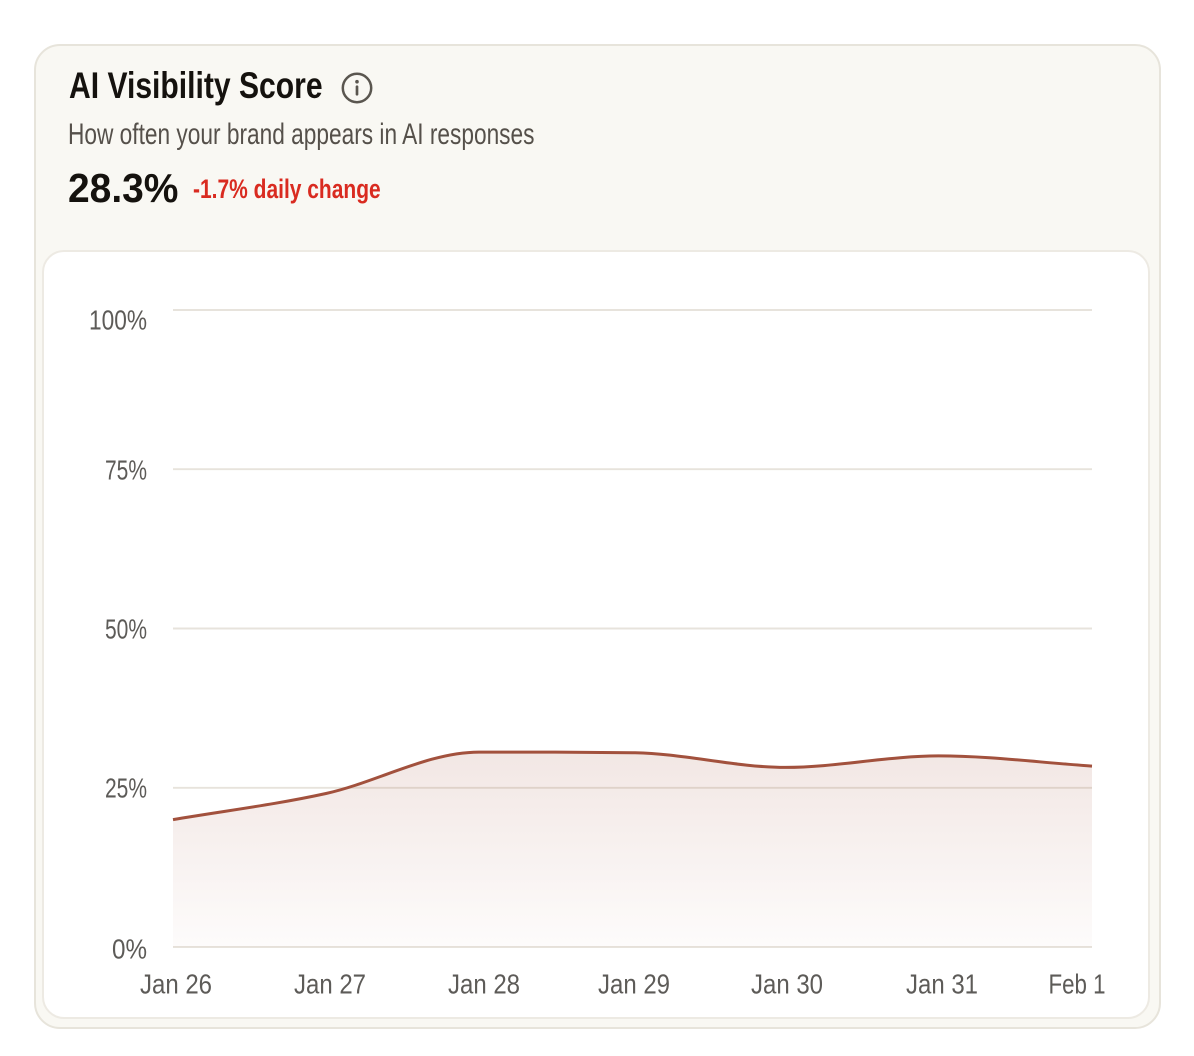  What do you see at coordinates (129, 949) in the screenshot?
I see `svg-text: 0%` at bounding box center [129, 949].